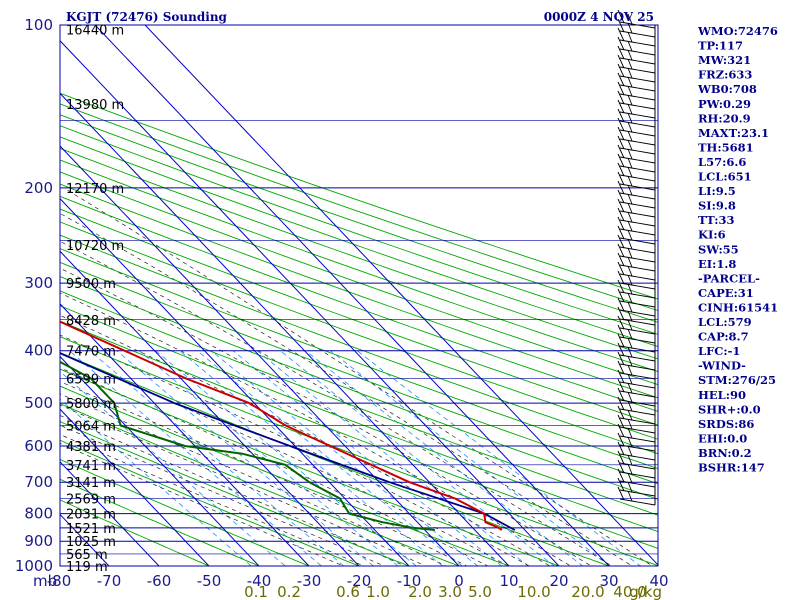  Describe the element at coordinates (718, 249) in the screenshot. I see `index-item: SW:55` at that location.